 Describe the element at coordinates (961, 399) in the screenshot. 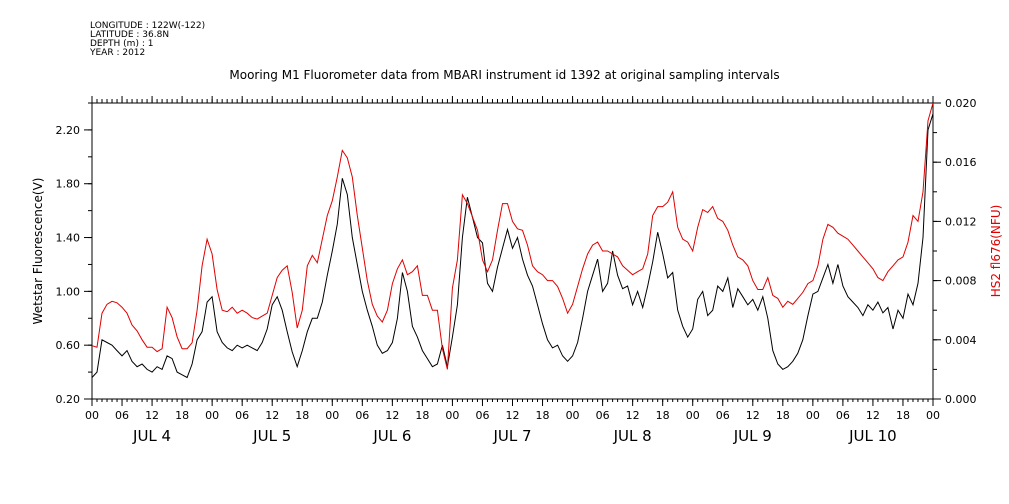

I see `y2-tick-label: 0.000` at that location.